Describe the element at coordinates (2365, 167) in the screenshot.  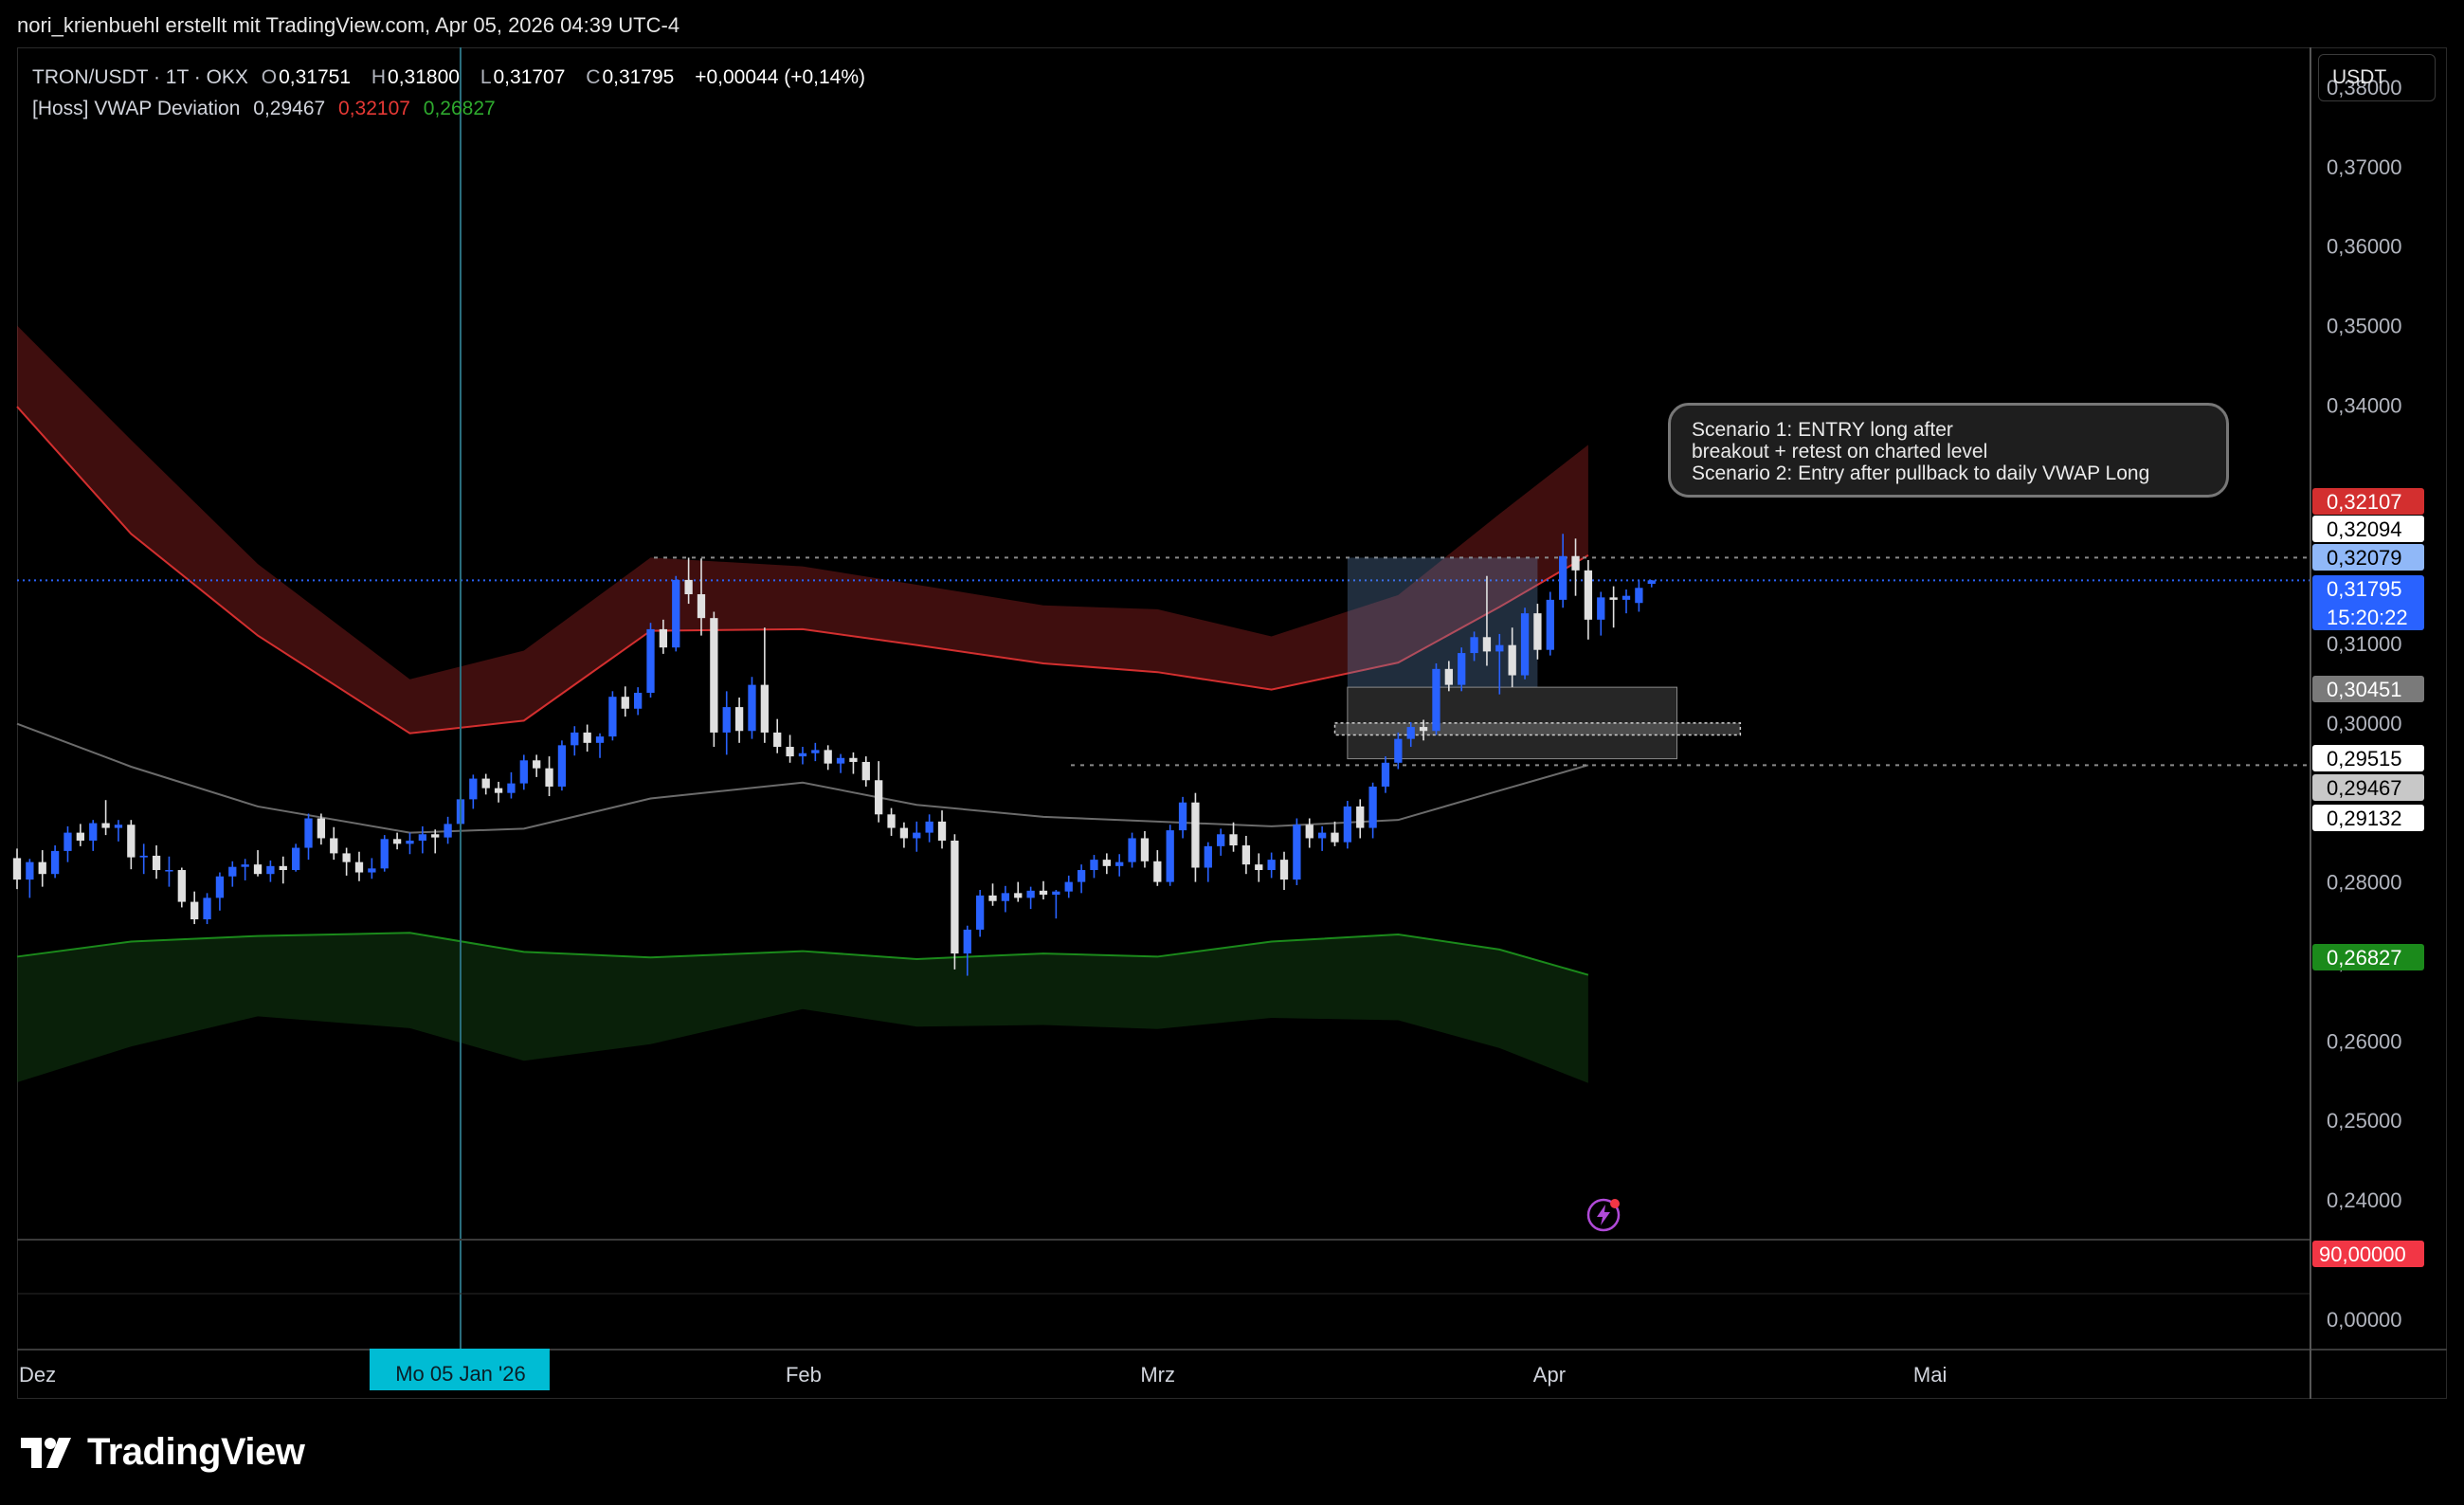
I see `price-tick-label: 0,37000` at that location.